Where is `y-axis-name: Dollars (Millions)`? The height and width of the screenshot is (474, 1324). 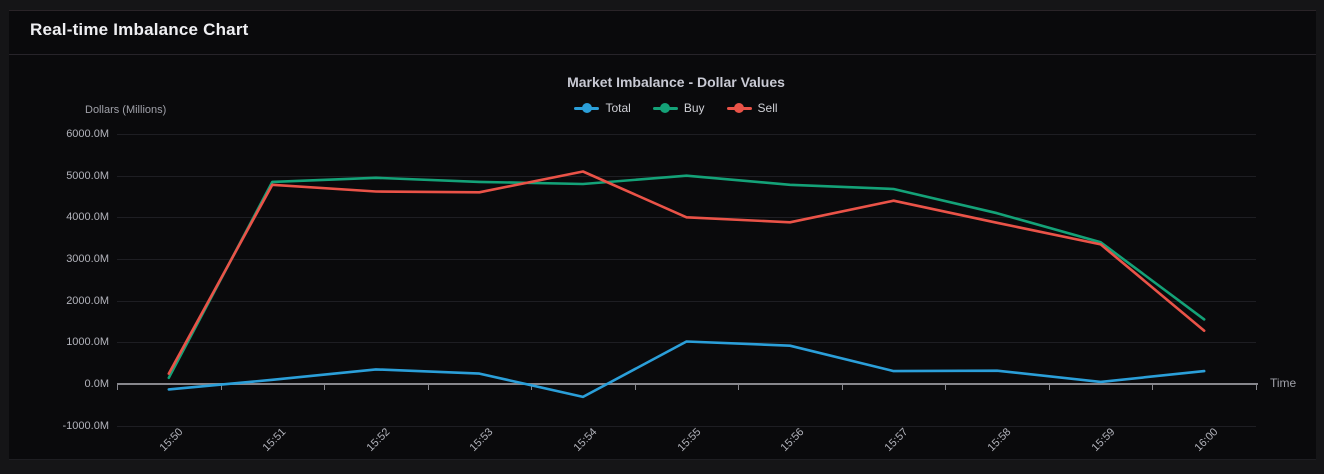 y-axis-name: Dollars (Millions) is located at coordinates (126, 110).